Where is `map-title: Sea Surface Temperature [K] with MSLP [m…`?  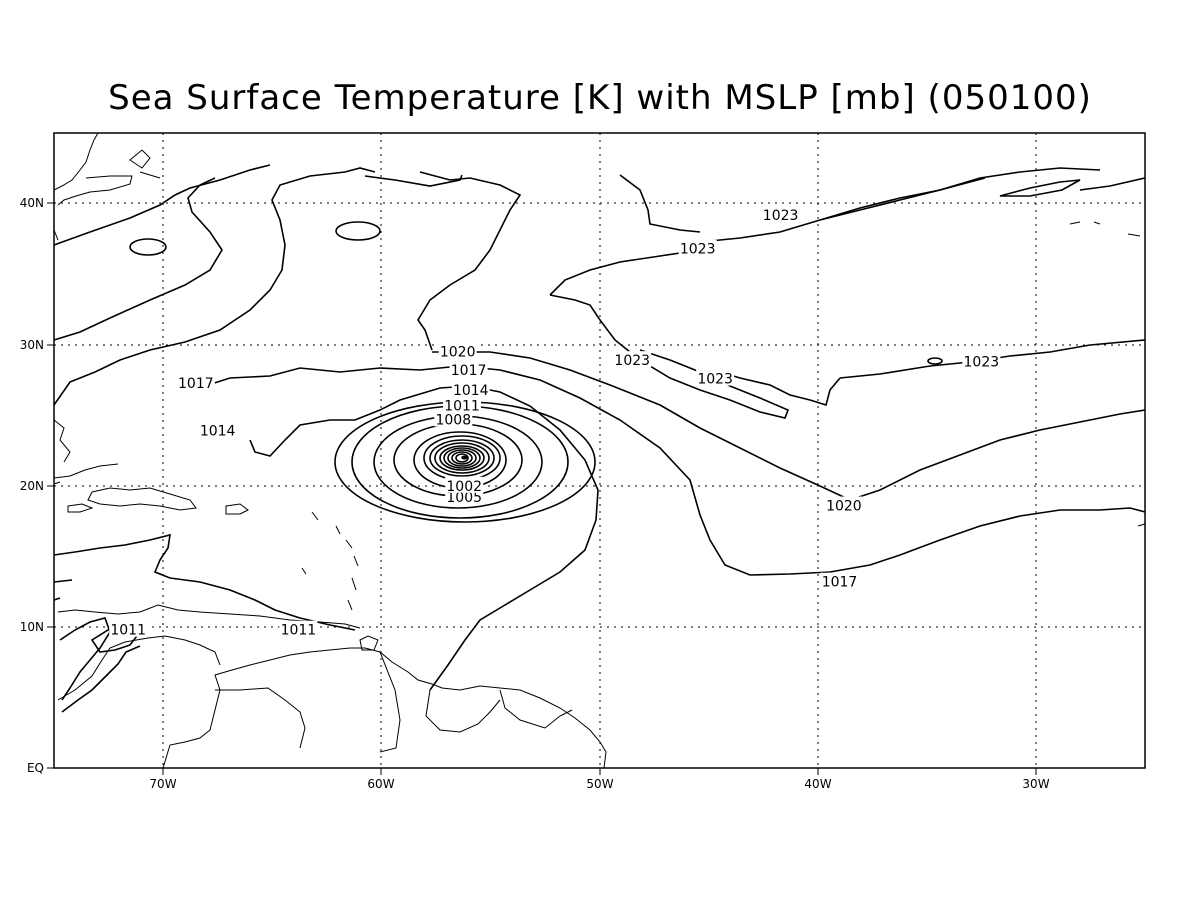
map-title: Sea Surface Temperature [K] with MSLP [m… is located at coordinates (600, 98).